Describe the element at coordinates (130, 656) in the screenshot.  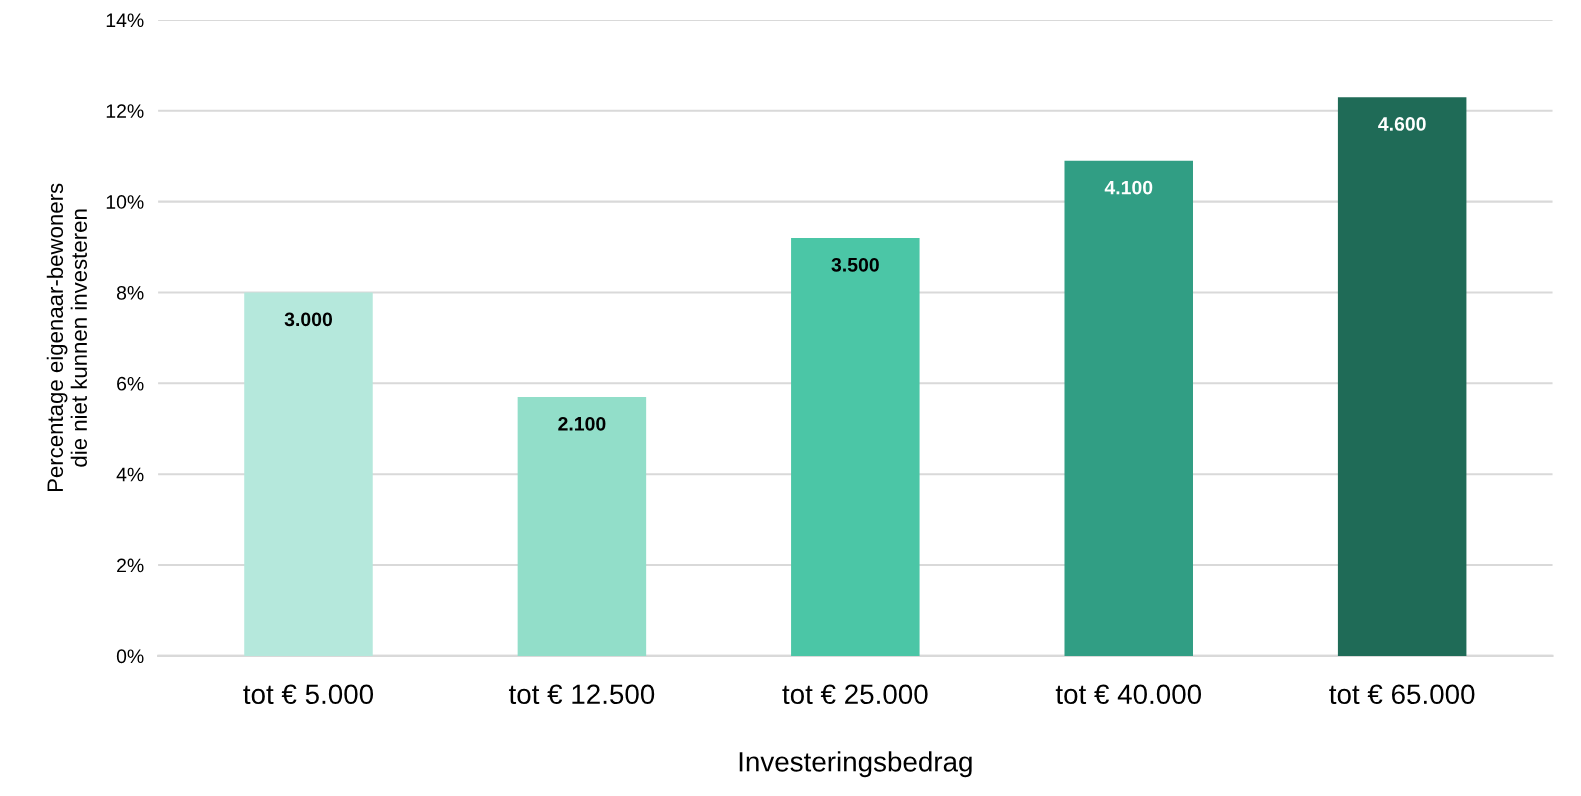
I see `y-tick-label: 0%` at that location.